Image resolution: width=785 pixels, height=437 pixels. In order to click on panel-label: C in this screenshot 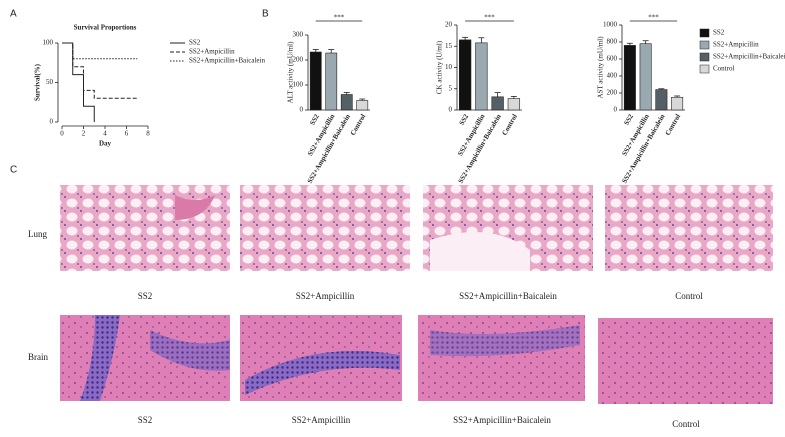, I will do `click(13, 170)`.